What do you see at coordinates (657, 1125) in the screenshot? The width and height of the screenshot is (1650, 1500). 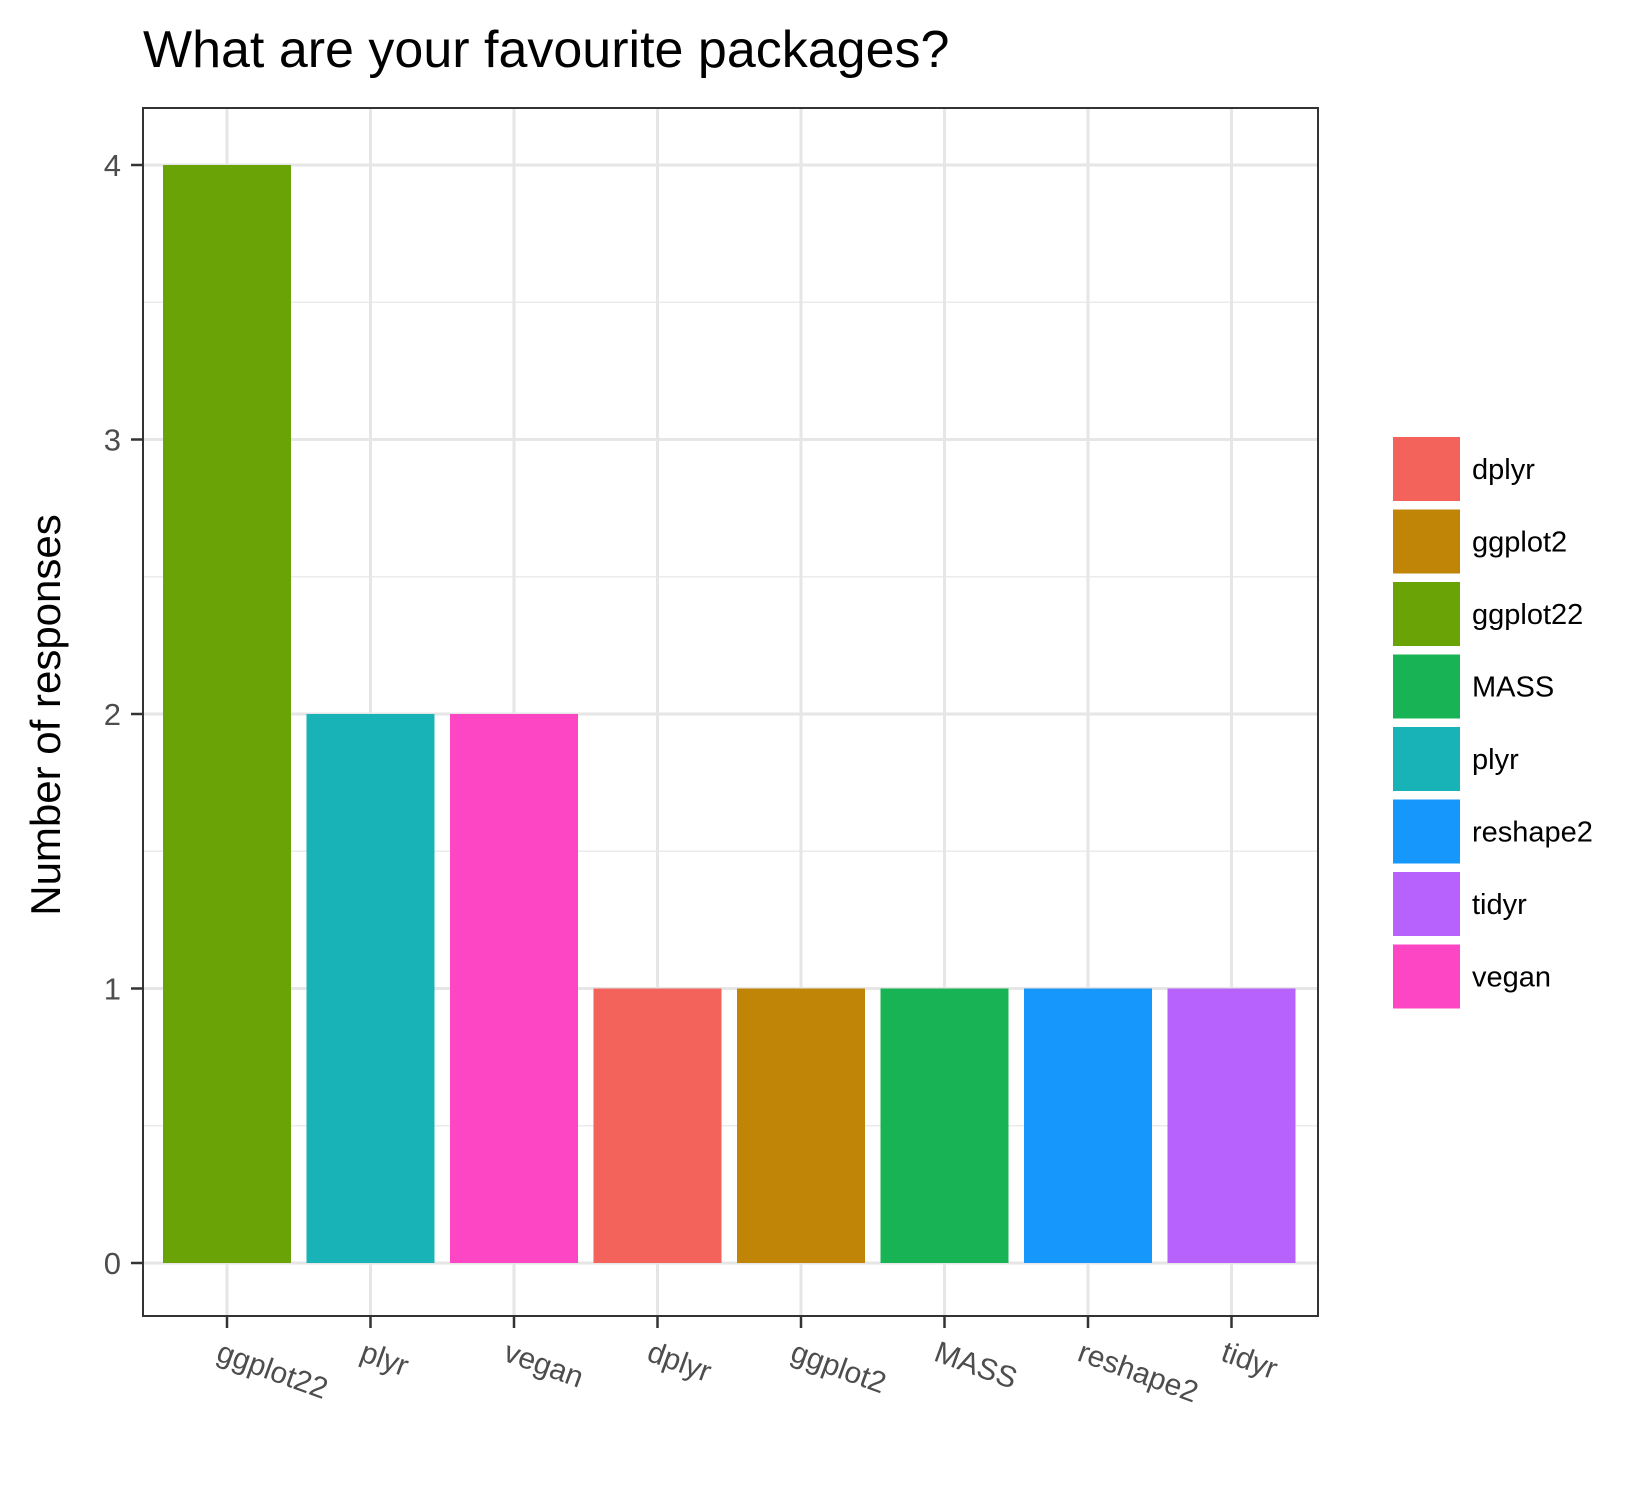 I see `bar-dplyr` at bounding box center [657, 1125].